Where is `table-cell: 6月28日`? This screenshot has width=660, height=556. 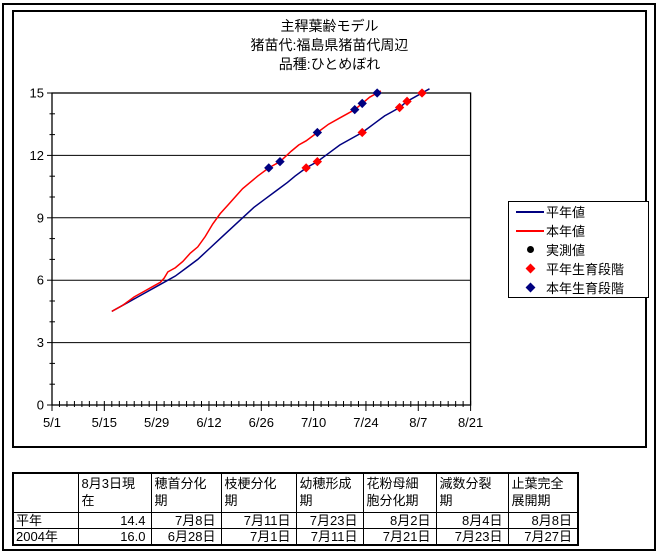 table-cell: 6月28日 is located at coordinates (186, 537).